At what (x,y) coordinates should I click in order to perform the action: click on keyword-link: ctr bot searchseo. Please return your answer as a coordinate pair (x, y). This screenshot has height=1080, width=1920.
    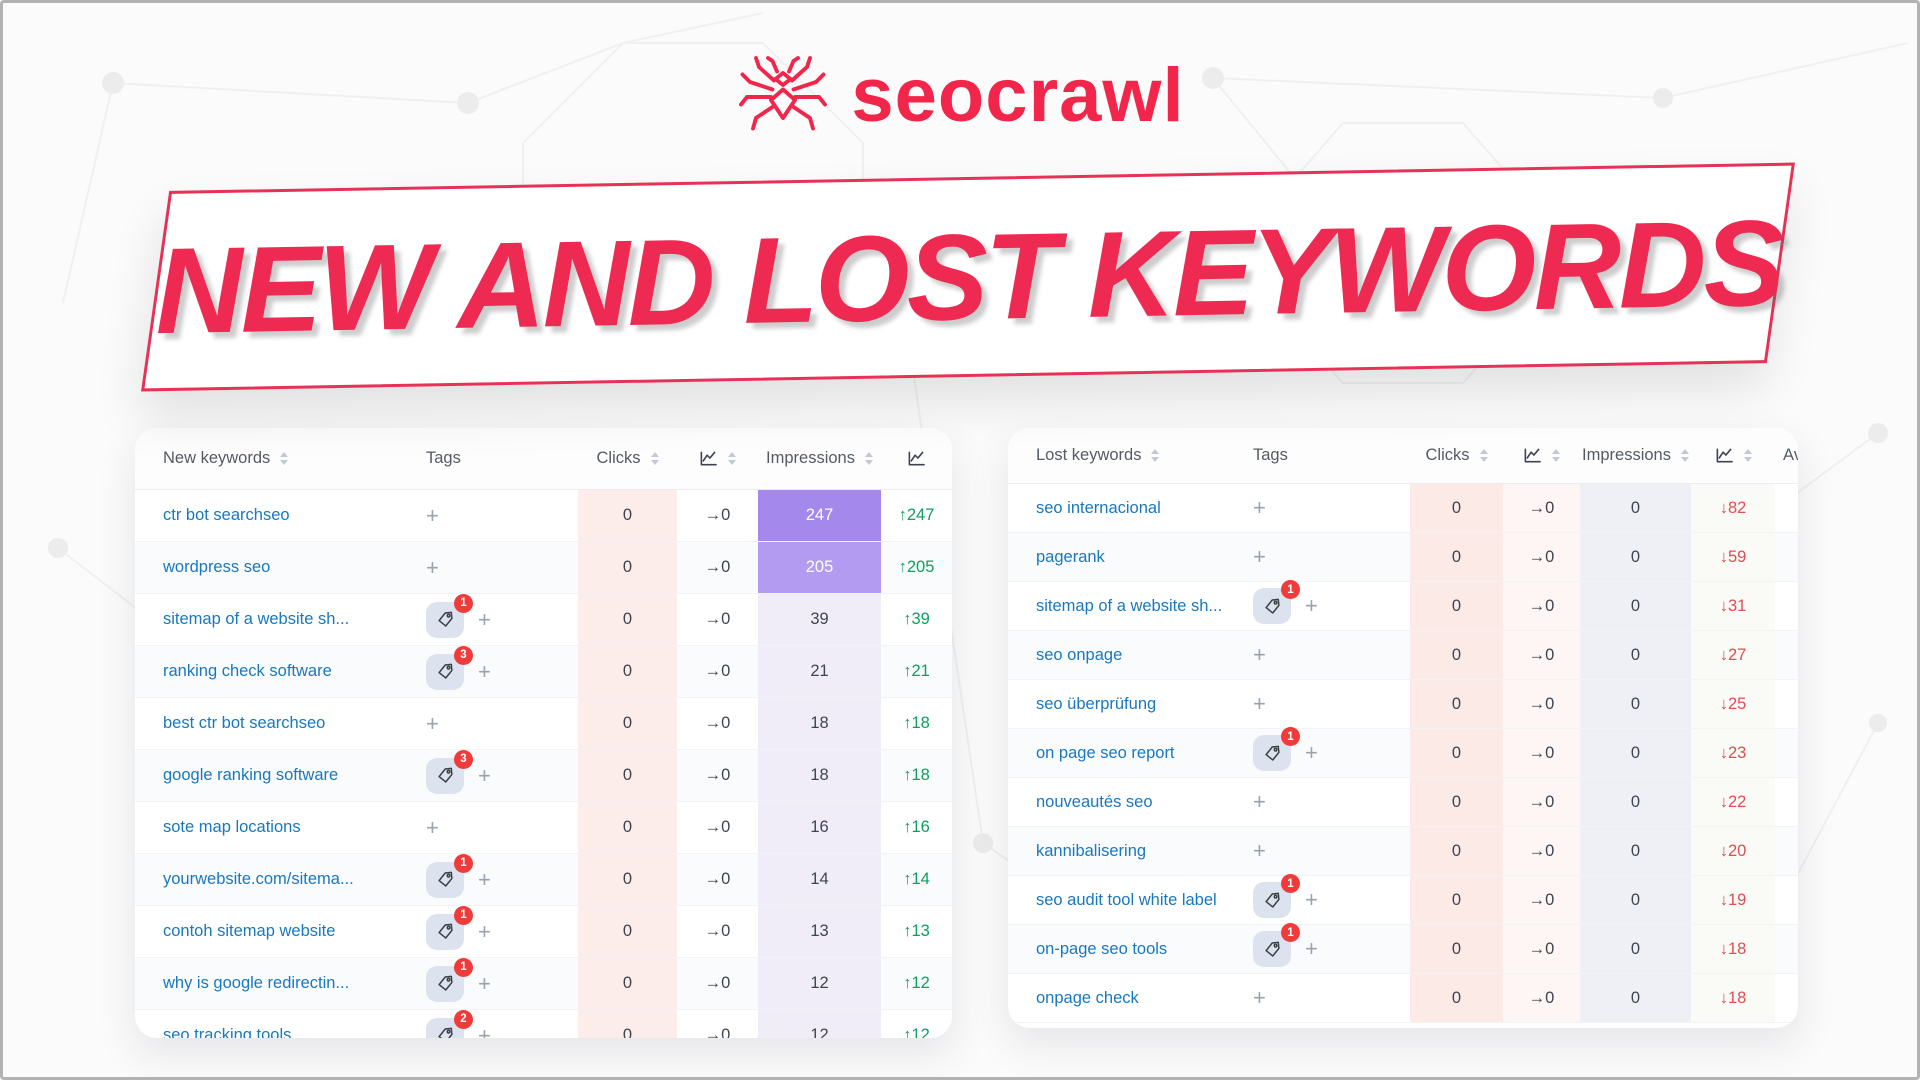
    Looking at the image, I should click on (226, 515).